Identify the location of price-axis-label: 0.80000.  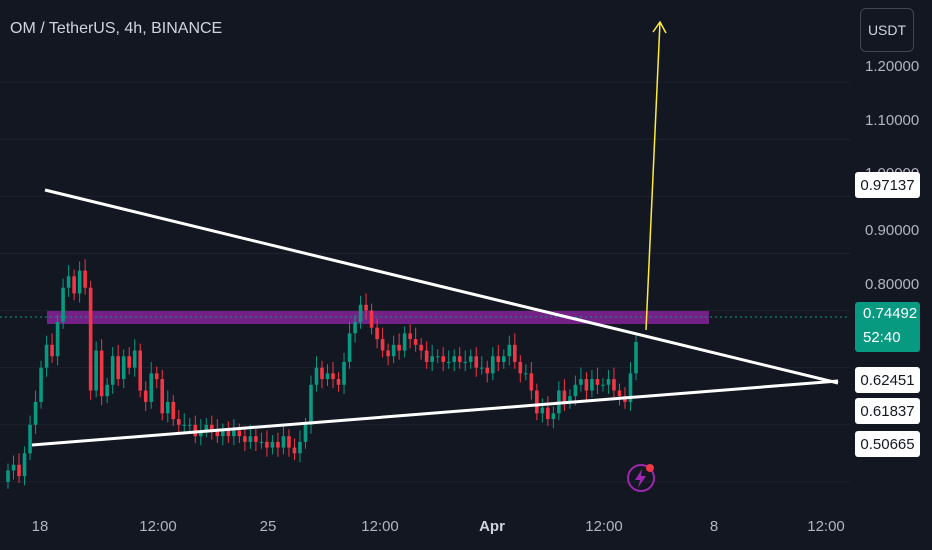
(892, 284).